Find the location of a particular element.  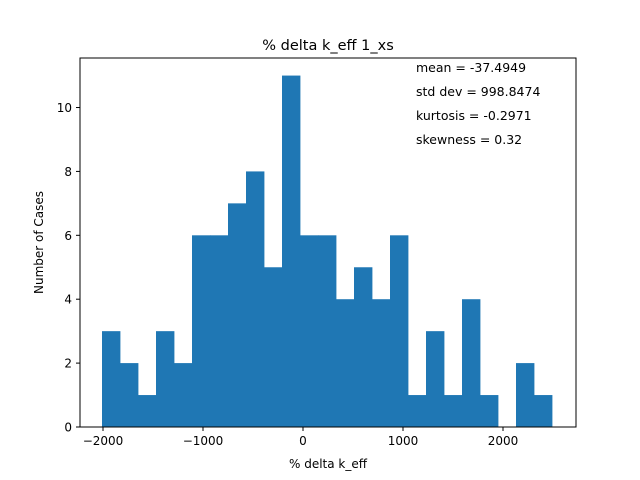

chart-title: % delta k_eff 1_xs is located at coordinates (328, 46).